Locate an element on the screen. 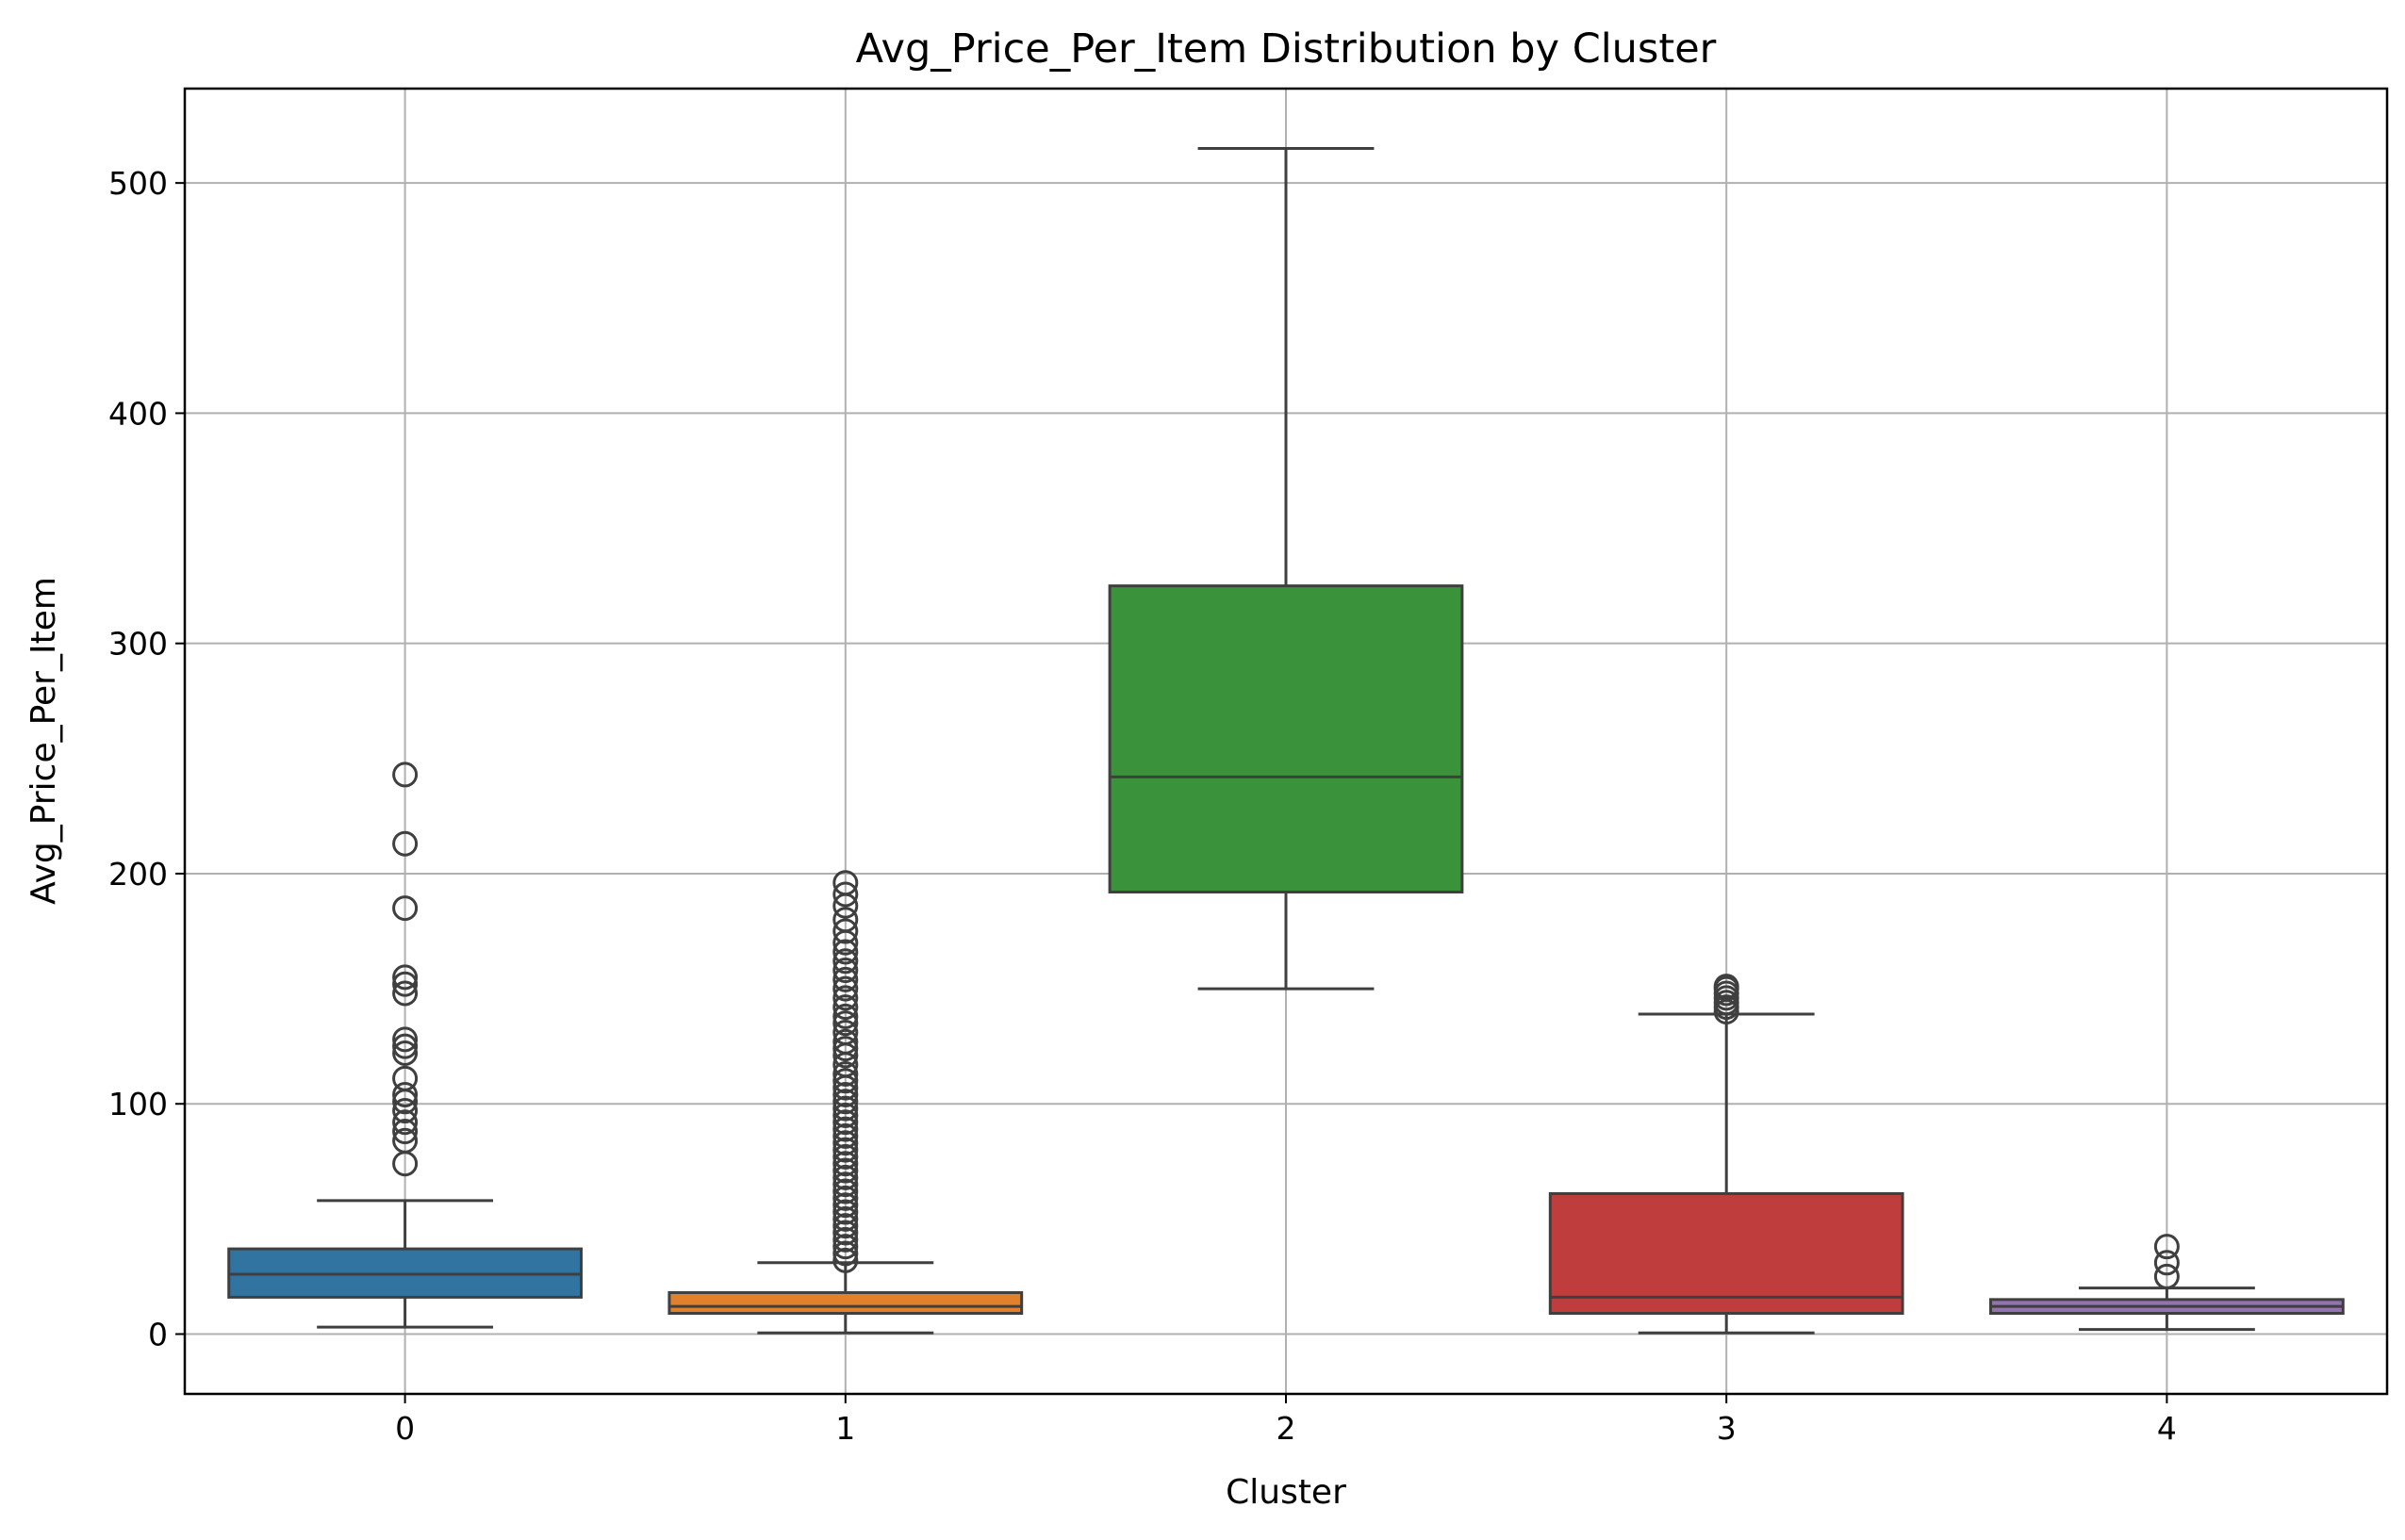 The width and height of the screenshot is (2405, 1540). x-tick-label: 1 is located at coordinates (845, 1428).